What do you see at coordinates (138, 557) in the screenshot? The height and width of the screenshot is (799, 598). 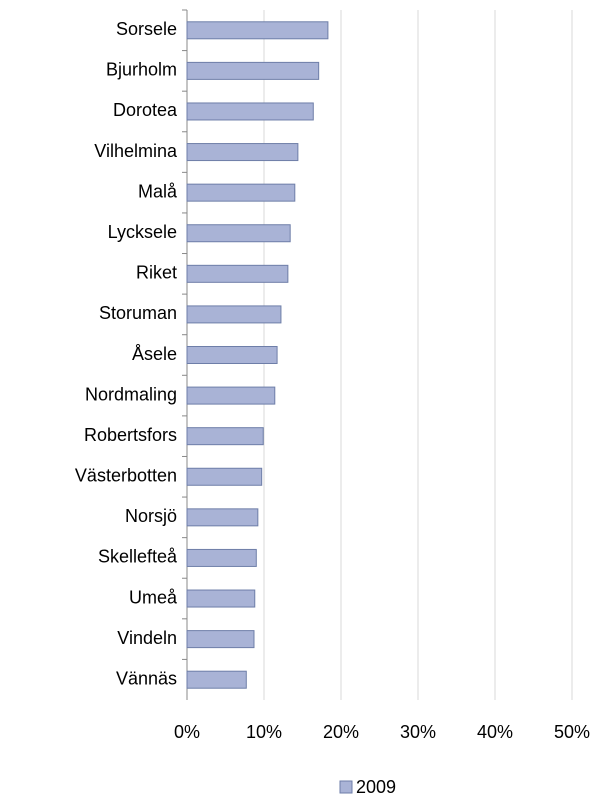 I see `y-tick-label: Skellefteå` at bounding box center [138, 557].